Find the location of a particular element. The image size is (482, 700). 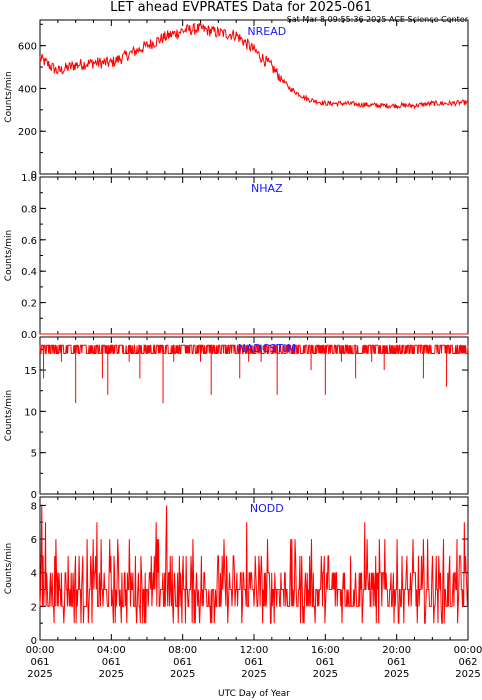

y-tick-label: 1.0 is located at coordinates (29, 178).